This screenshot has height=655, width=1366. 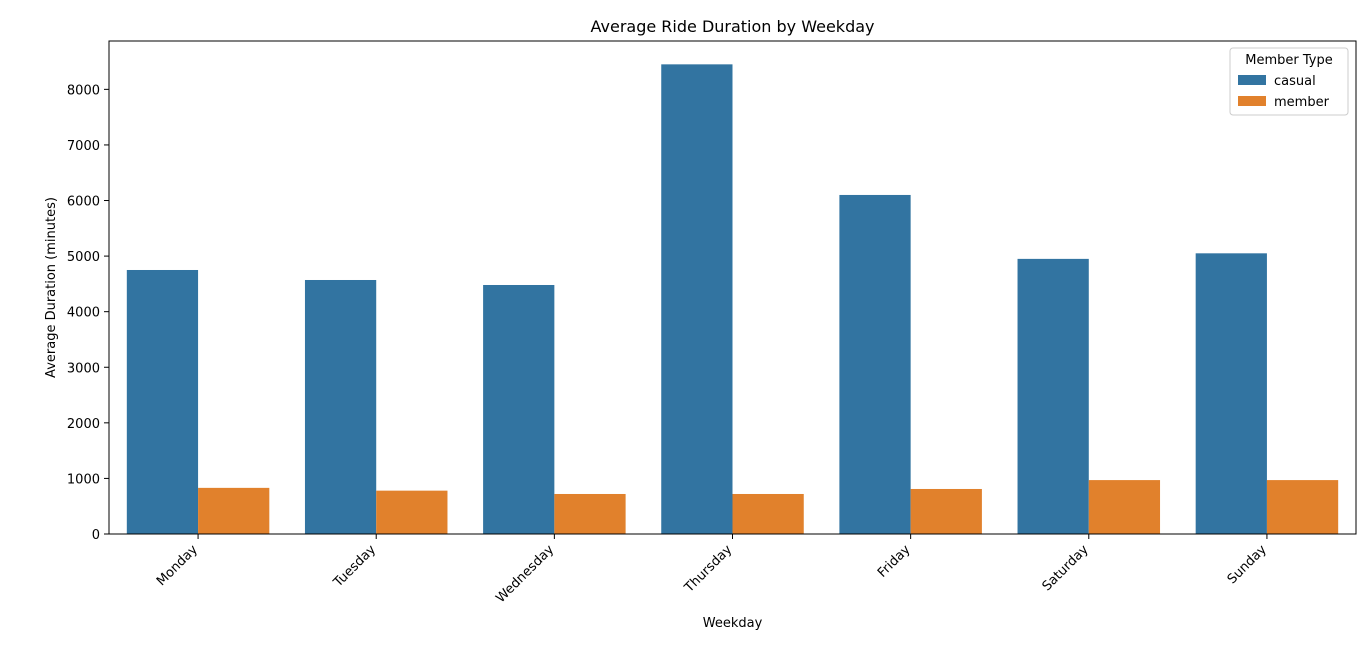 I want to click on x-tick-label: Saturday, so click(x=1066, y=568).